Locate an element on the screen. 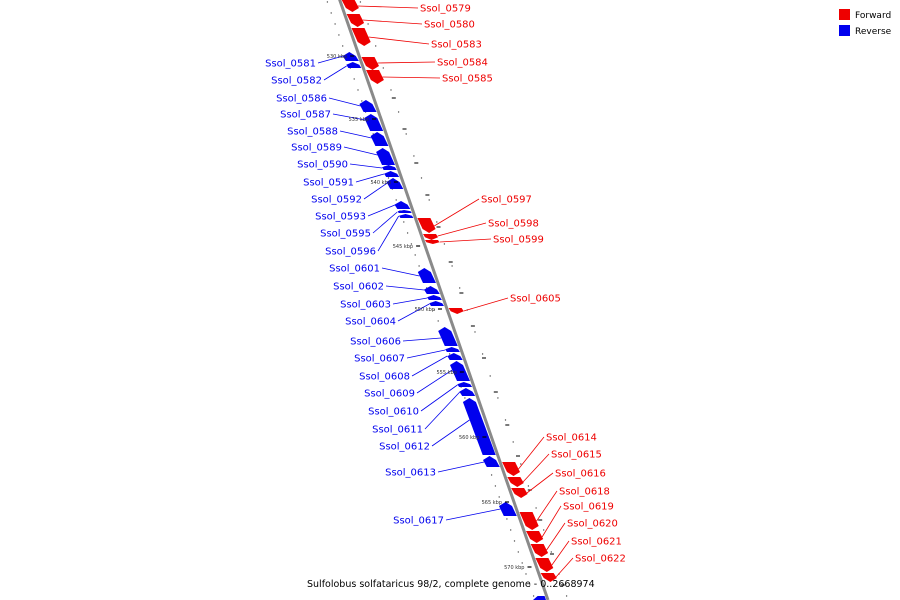 This screenshot has height=600, width=900. gene-label-ssol-0619: Ssol_0619 is located at coordinates (588, 507).